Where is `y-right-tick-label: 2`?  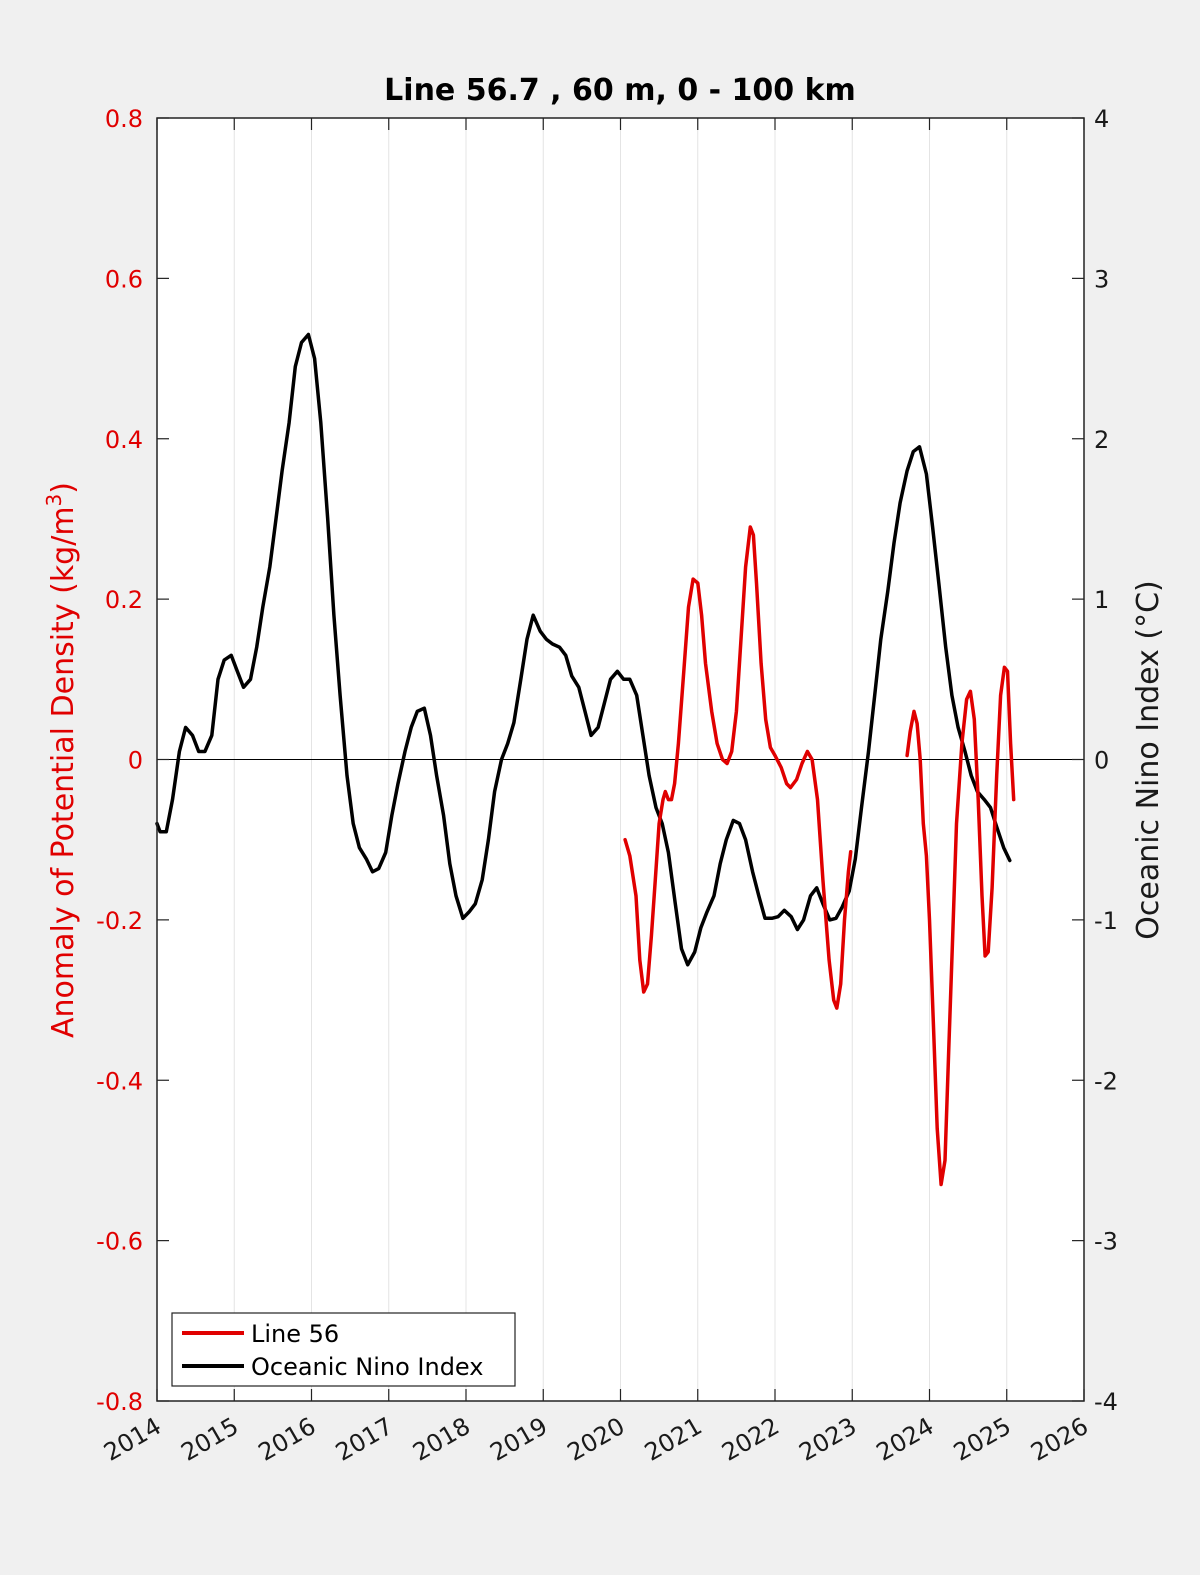 y-right-tick-label: 2 is located at coordinates (1101, 440).